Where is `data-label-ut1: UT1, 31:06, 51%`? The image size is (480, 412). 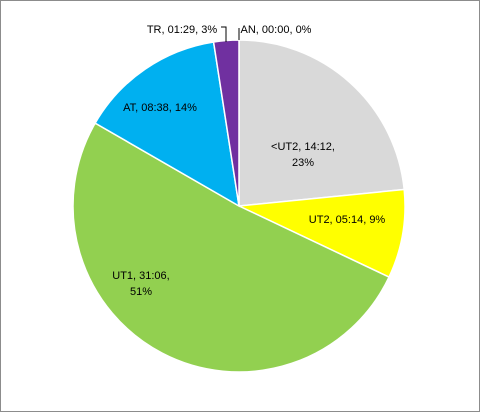
data-label-ut1: UT1, 31:06, 51% is located at coordinates (140, 284).